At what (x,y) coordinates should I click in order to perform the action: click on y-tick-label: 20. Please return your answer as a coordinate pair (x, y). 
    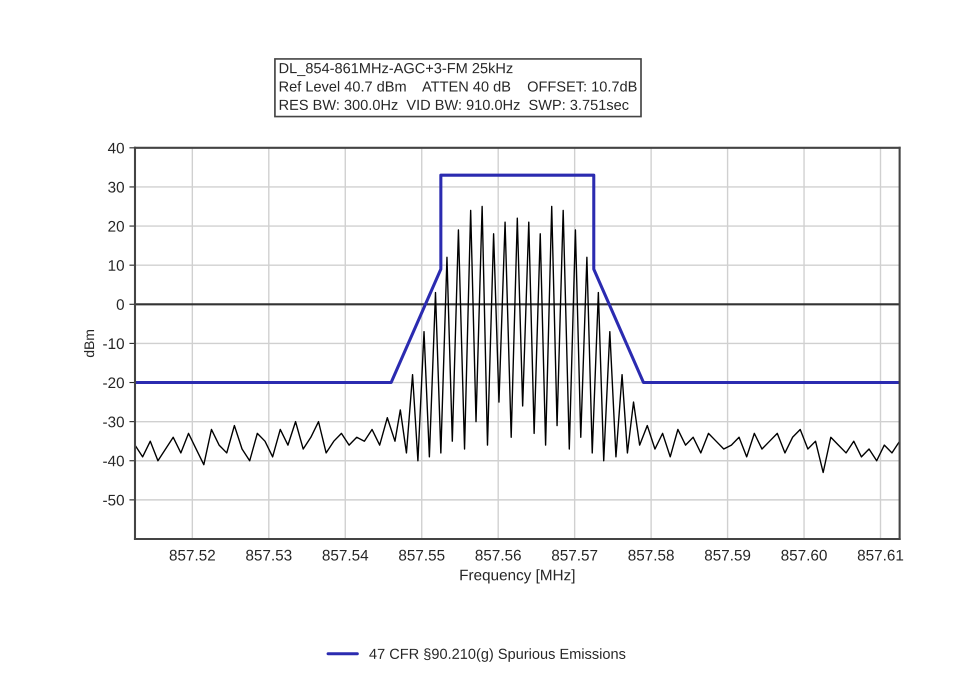
    Looking at the image, I should click on (116, 226).